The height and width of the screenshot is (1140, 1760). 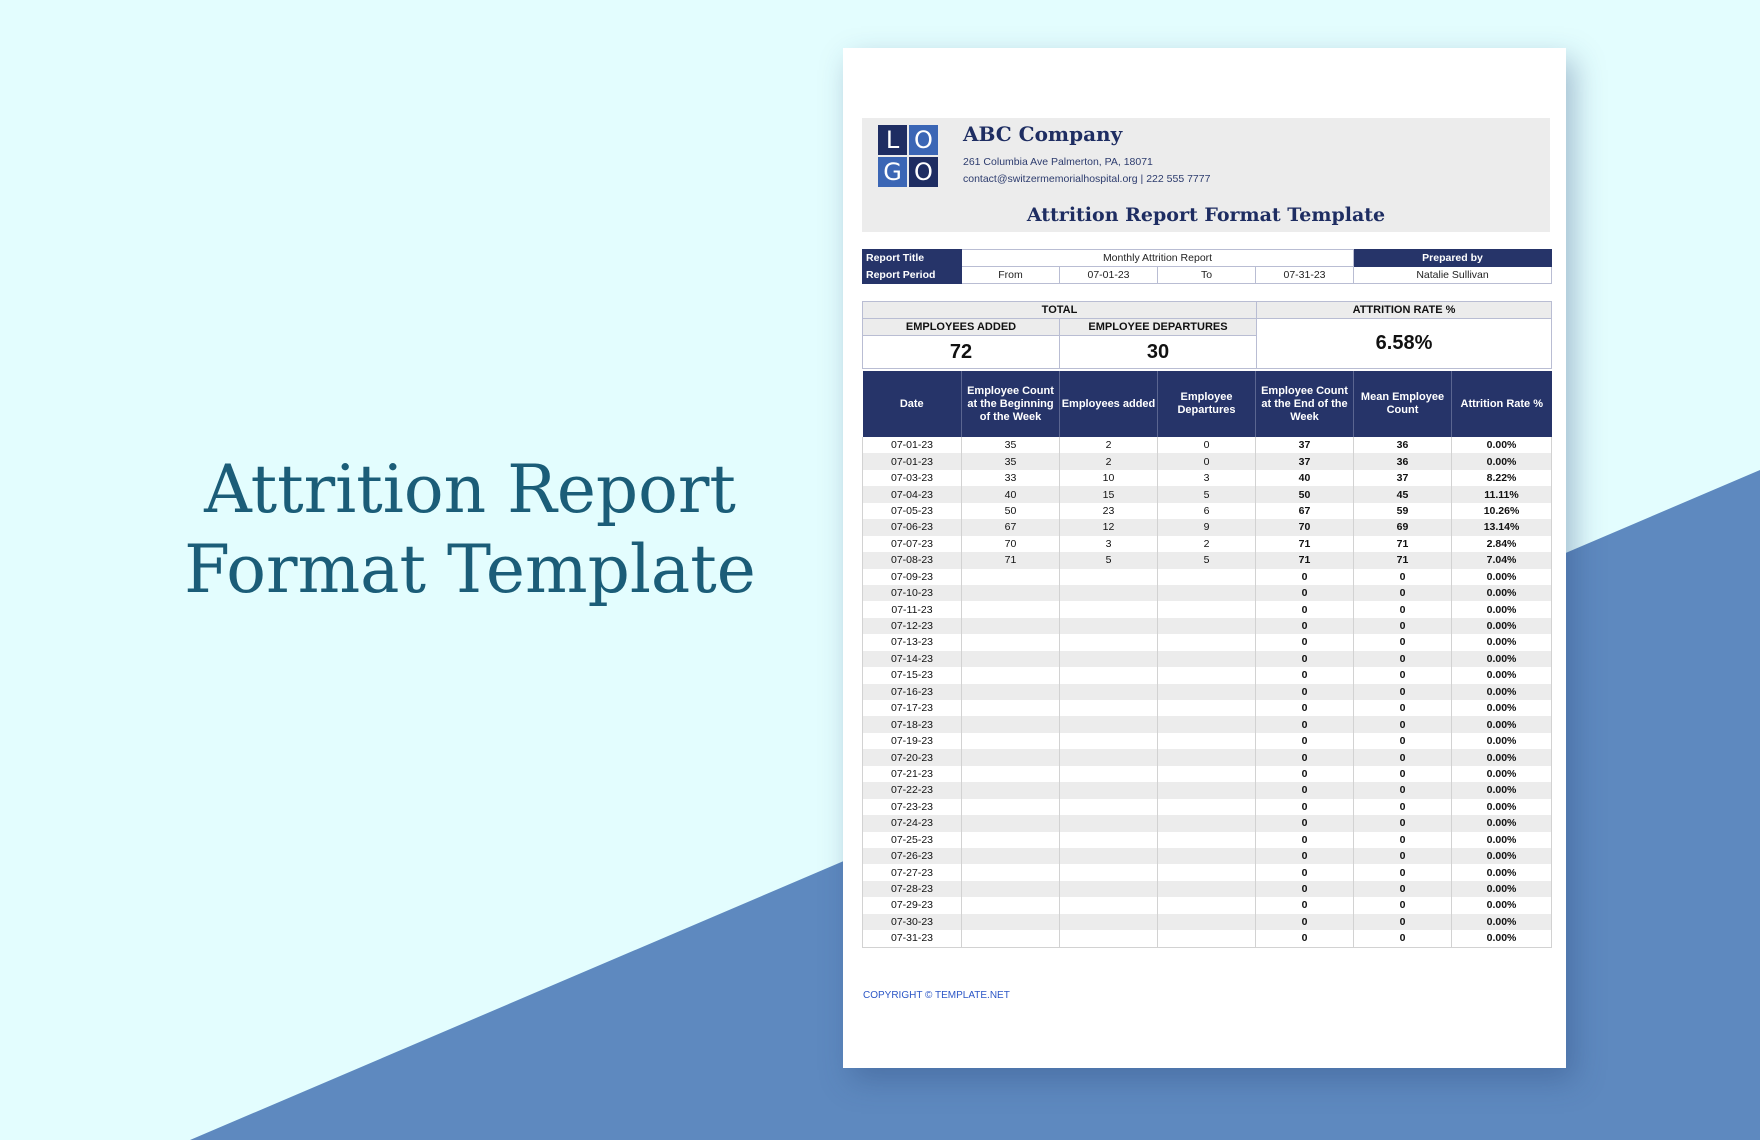 I want to click on table-row: 07-14-23 0 0 0.00%, so click(x=1207, y=659).